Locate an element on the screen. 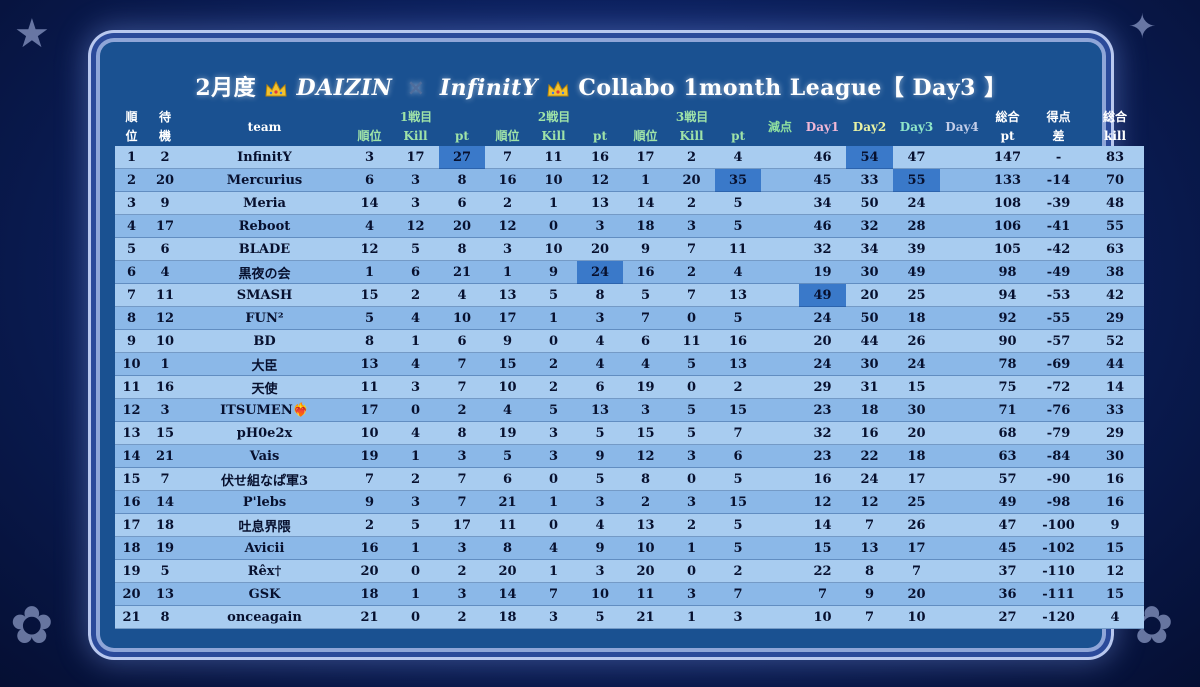  cell-rank: 7 is located at coordinates (131, 295).